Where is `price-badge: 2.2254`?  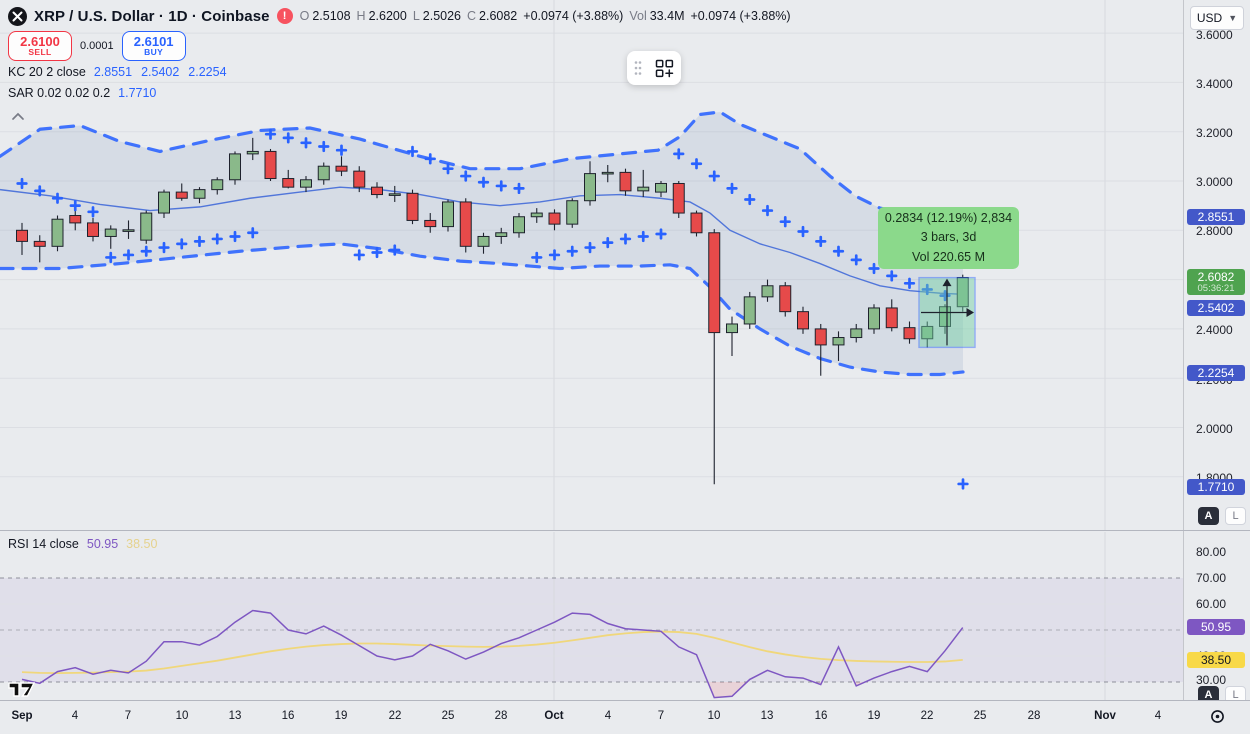
price-badge: 2.2254 is located at coordinates (1216, 373).